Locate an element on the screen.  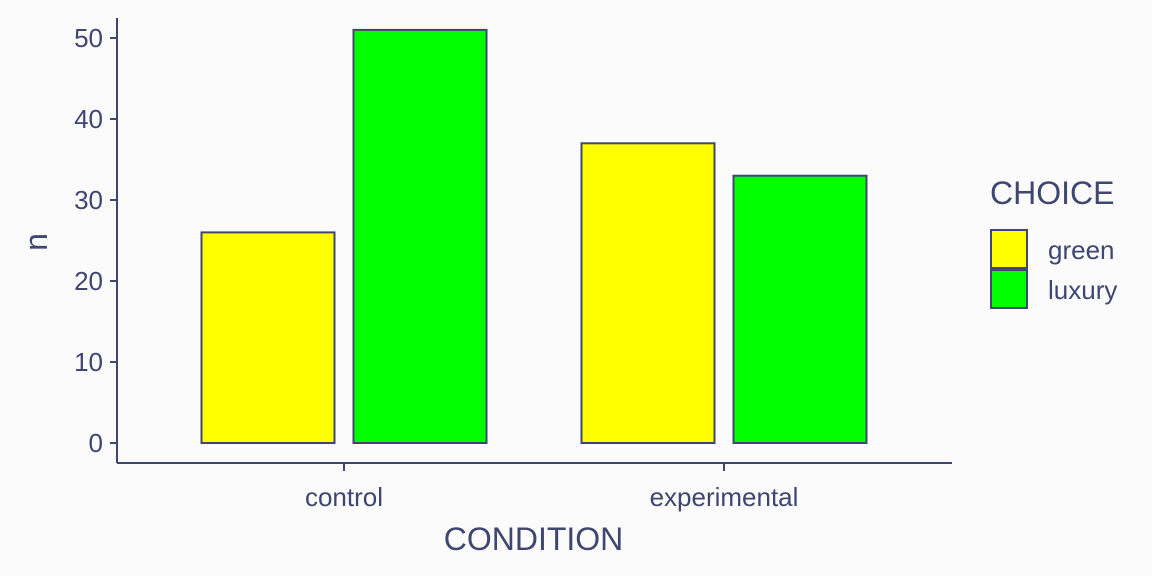
legend-label-green: green is located at coordinates (1081, 250).